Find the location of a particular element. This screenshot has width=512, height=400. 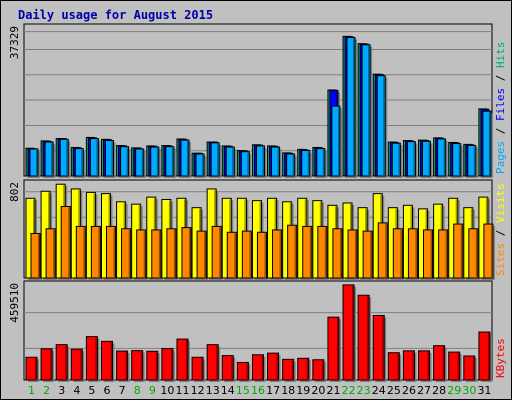

bar-sites-18-side is located at coordinates (295, 252).